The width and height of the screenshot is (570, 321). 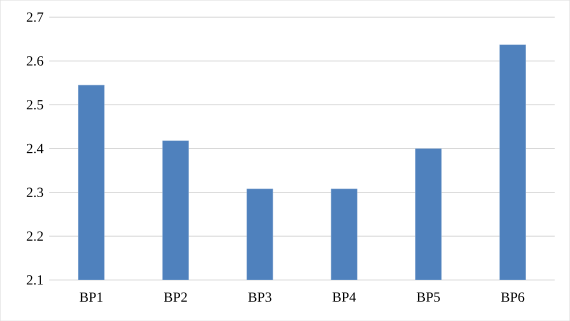 I want to click on x-tick-label: BP5, so click(x=428, y=297).